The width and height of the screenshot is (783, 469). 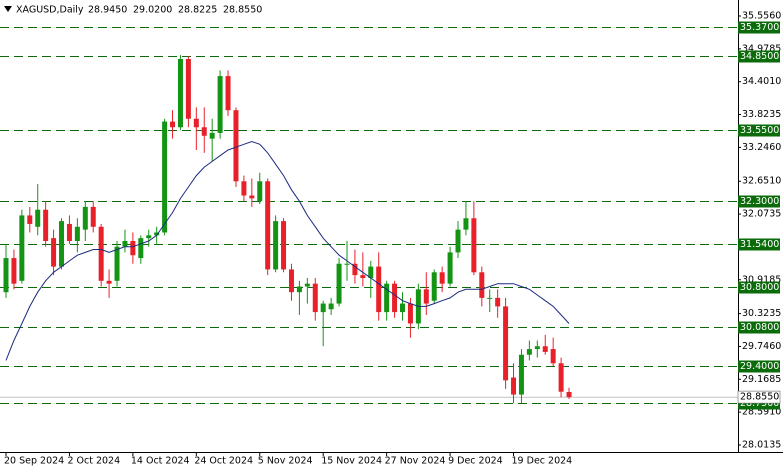 I want to click on level-label: 29.4000, so click(x=759, y=366).